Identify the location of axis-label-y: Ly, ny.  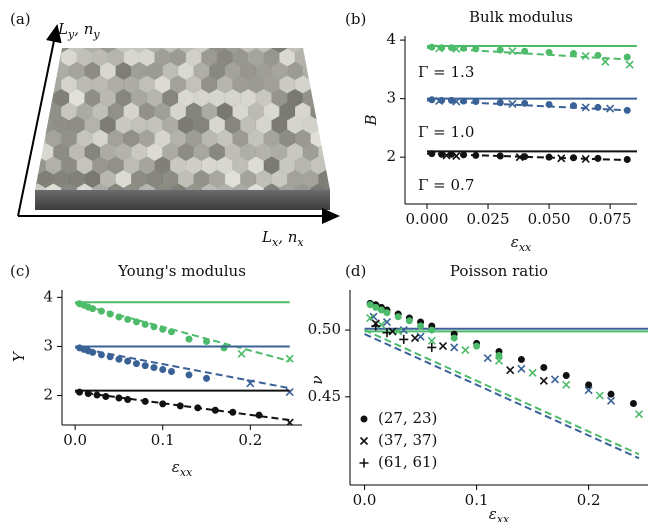
(78, 30).